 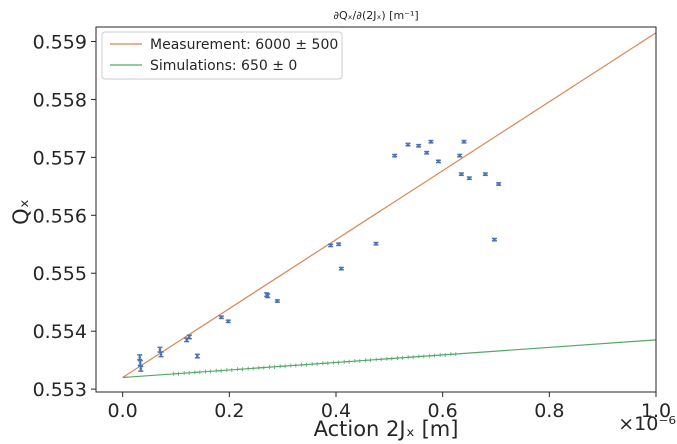 What do you see at coordinates (386, 429) in the screenshot?
I see `x-axis-label: Action 2Jₓ [m]` at bounding box center [386, 429].